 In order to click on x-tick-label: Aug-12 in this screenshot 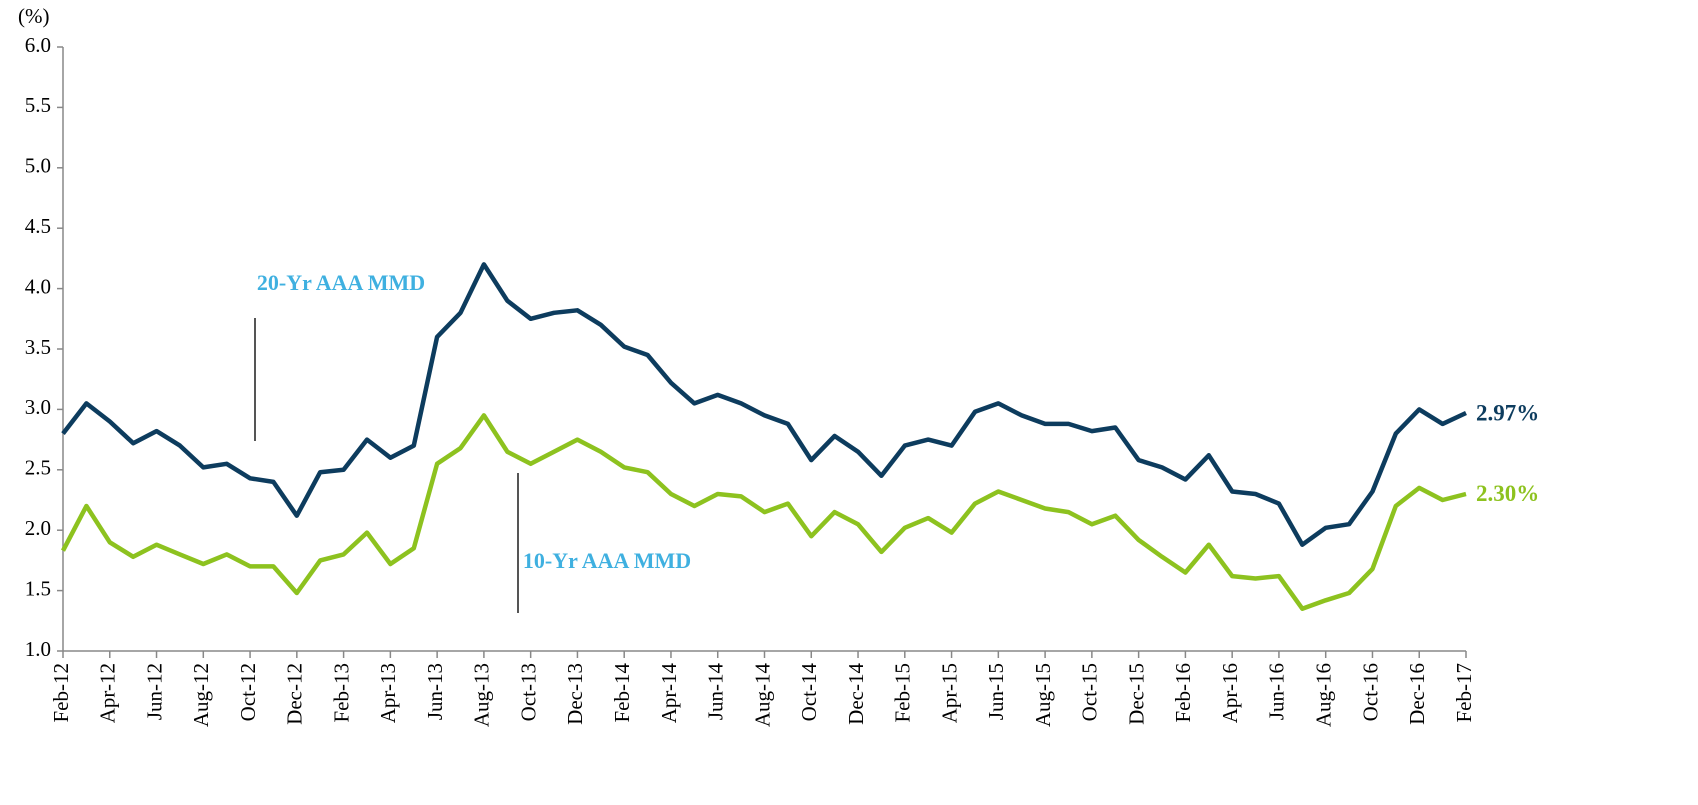, I will do `click(201, 695)`.